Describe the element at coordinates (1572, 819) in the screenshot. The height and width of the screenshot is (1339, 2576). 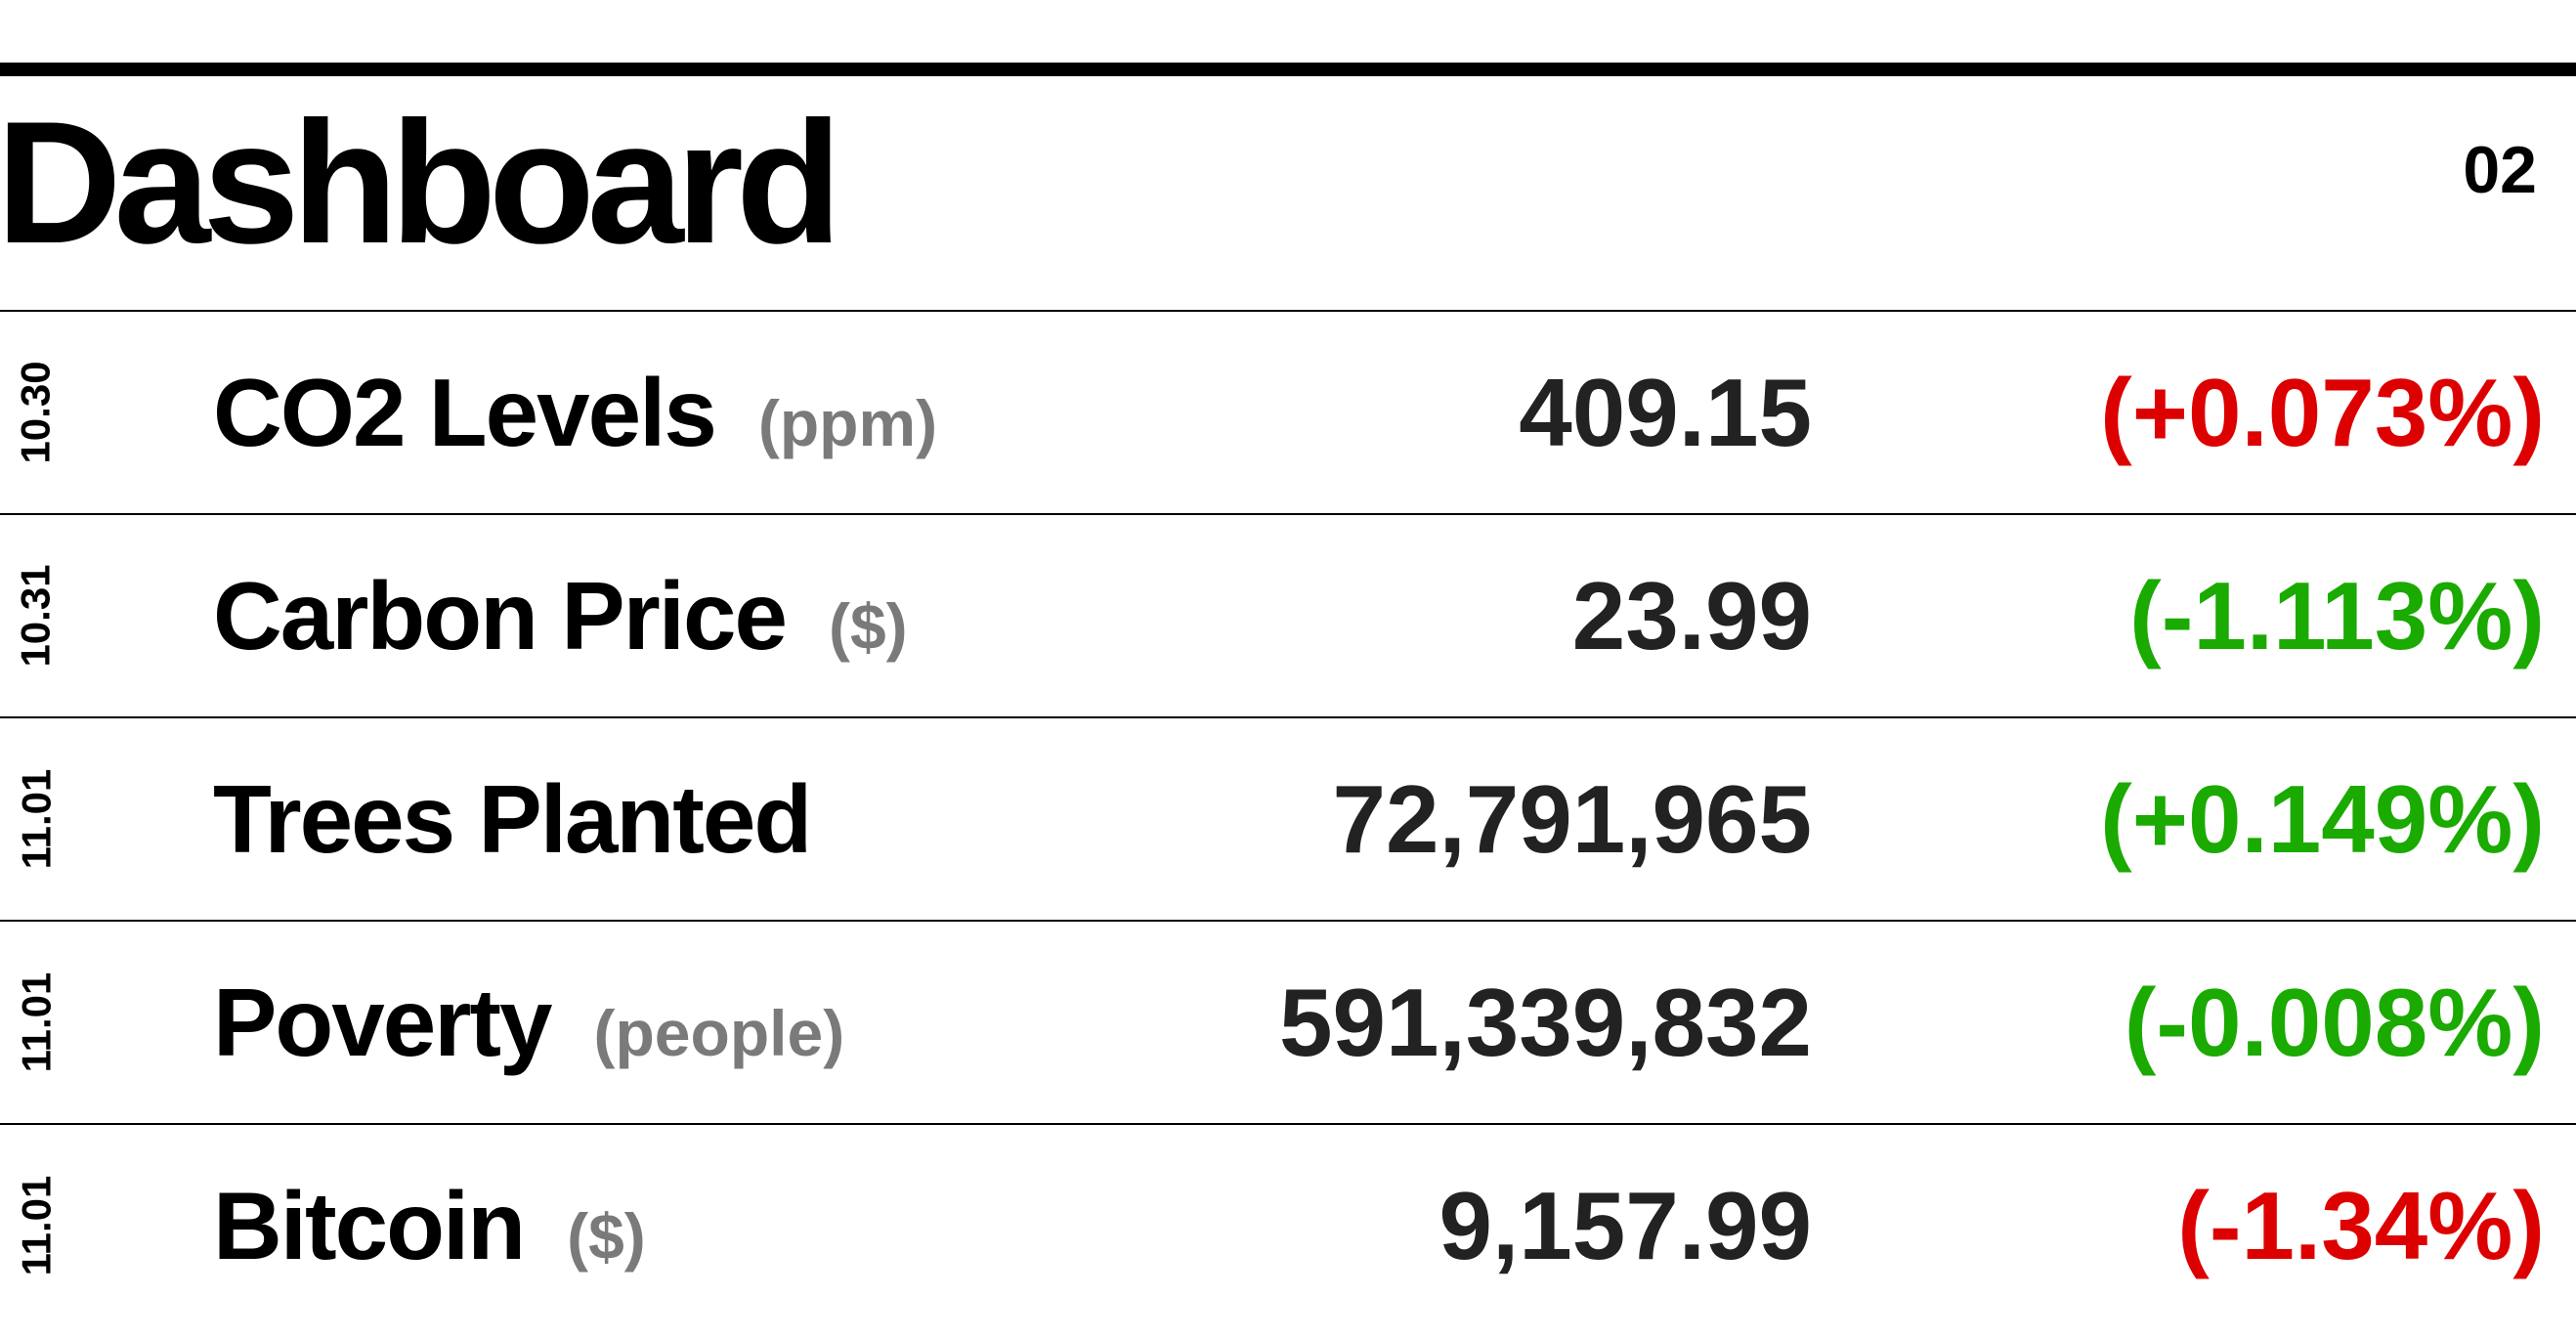
I see `metric-value: 72,791,965` at that location.